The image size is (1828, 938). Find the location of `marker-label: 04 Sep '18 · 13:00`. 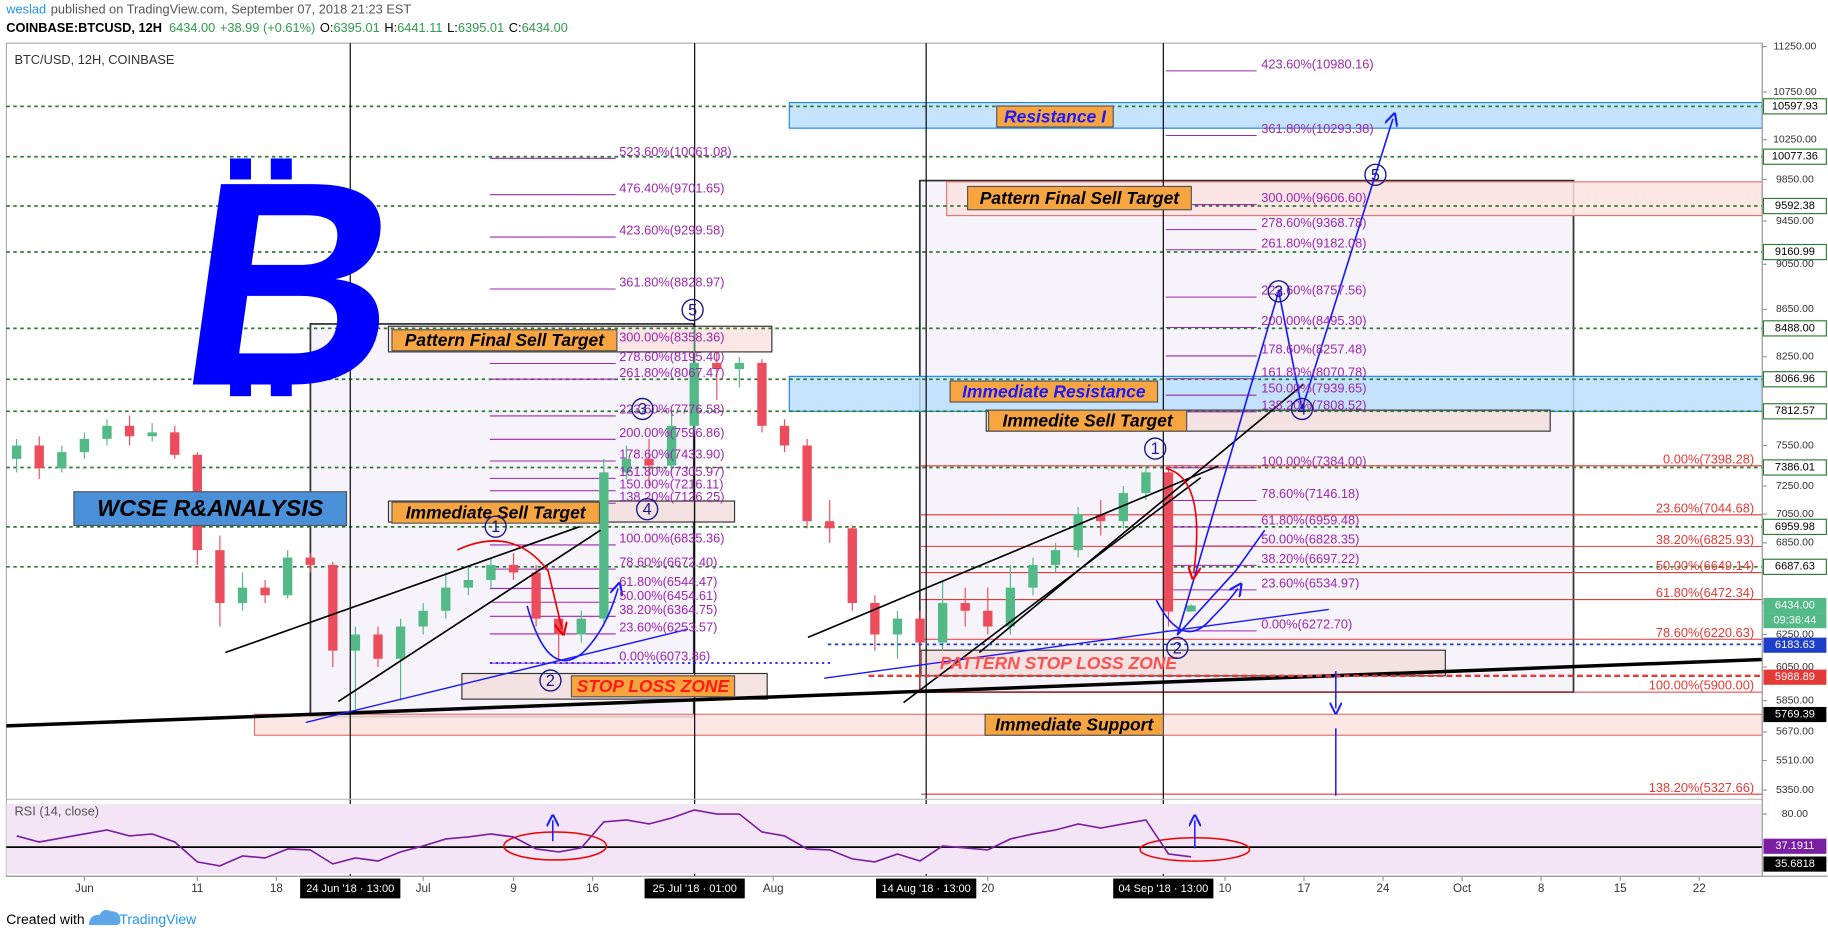

marker-label: 04 Sep '18 · 13:00 is located at coordinates (1163, 889).